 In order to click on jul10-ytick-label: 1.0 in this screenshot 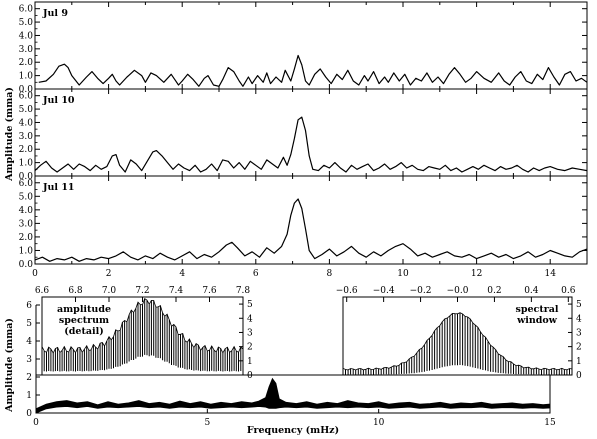, I will do `click(26, 164)`.